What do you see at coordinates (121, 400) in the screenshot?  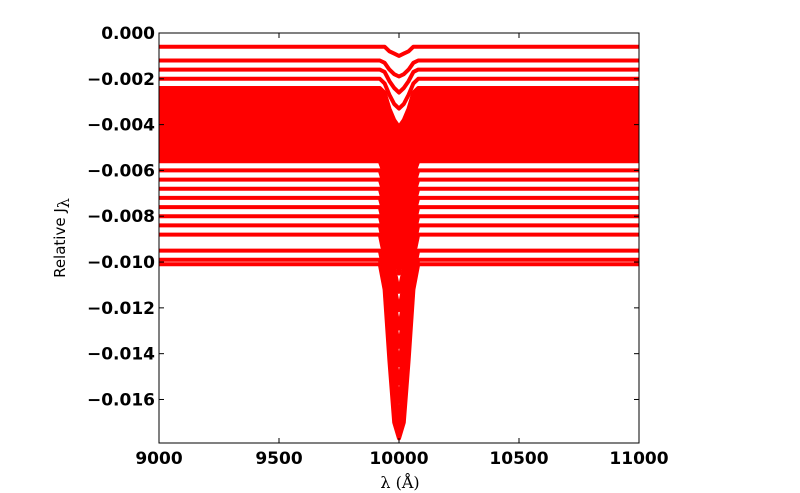 I see `y-tick-label: −0.016` at bounding box center [121, 400].